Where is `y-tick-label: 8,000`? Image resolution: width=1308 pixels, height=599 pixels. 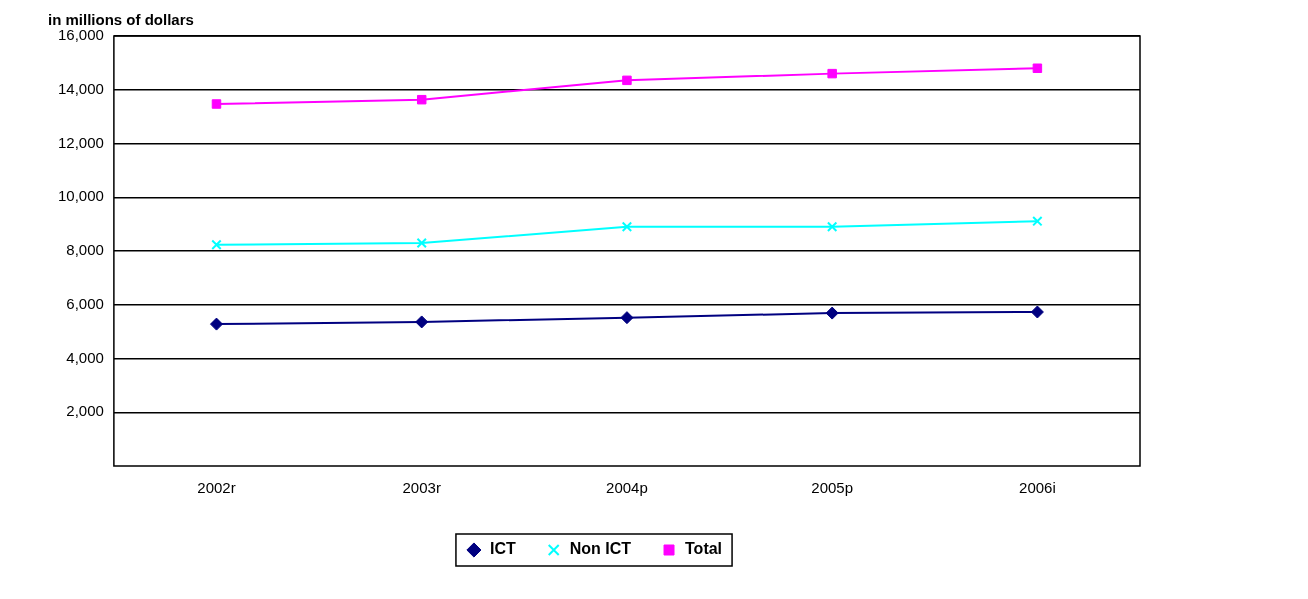 y-tick-label: 8,000 is located at coordinates (85, 250).